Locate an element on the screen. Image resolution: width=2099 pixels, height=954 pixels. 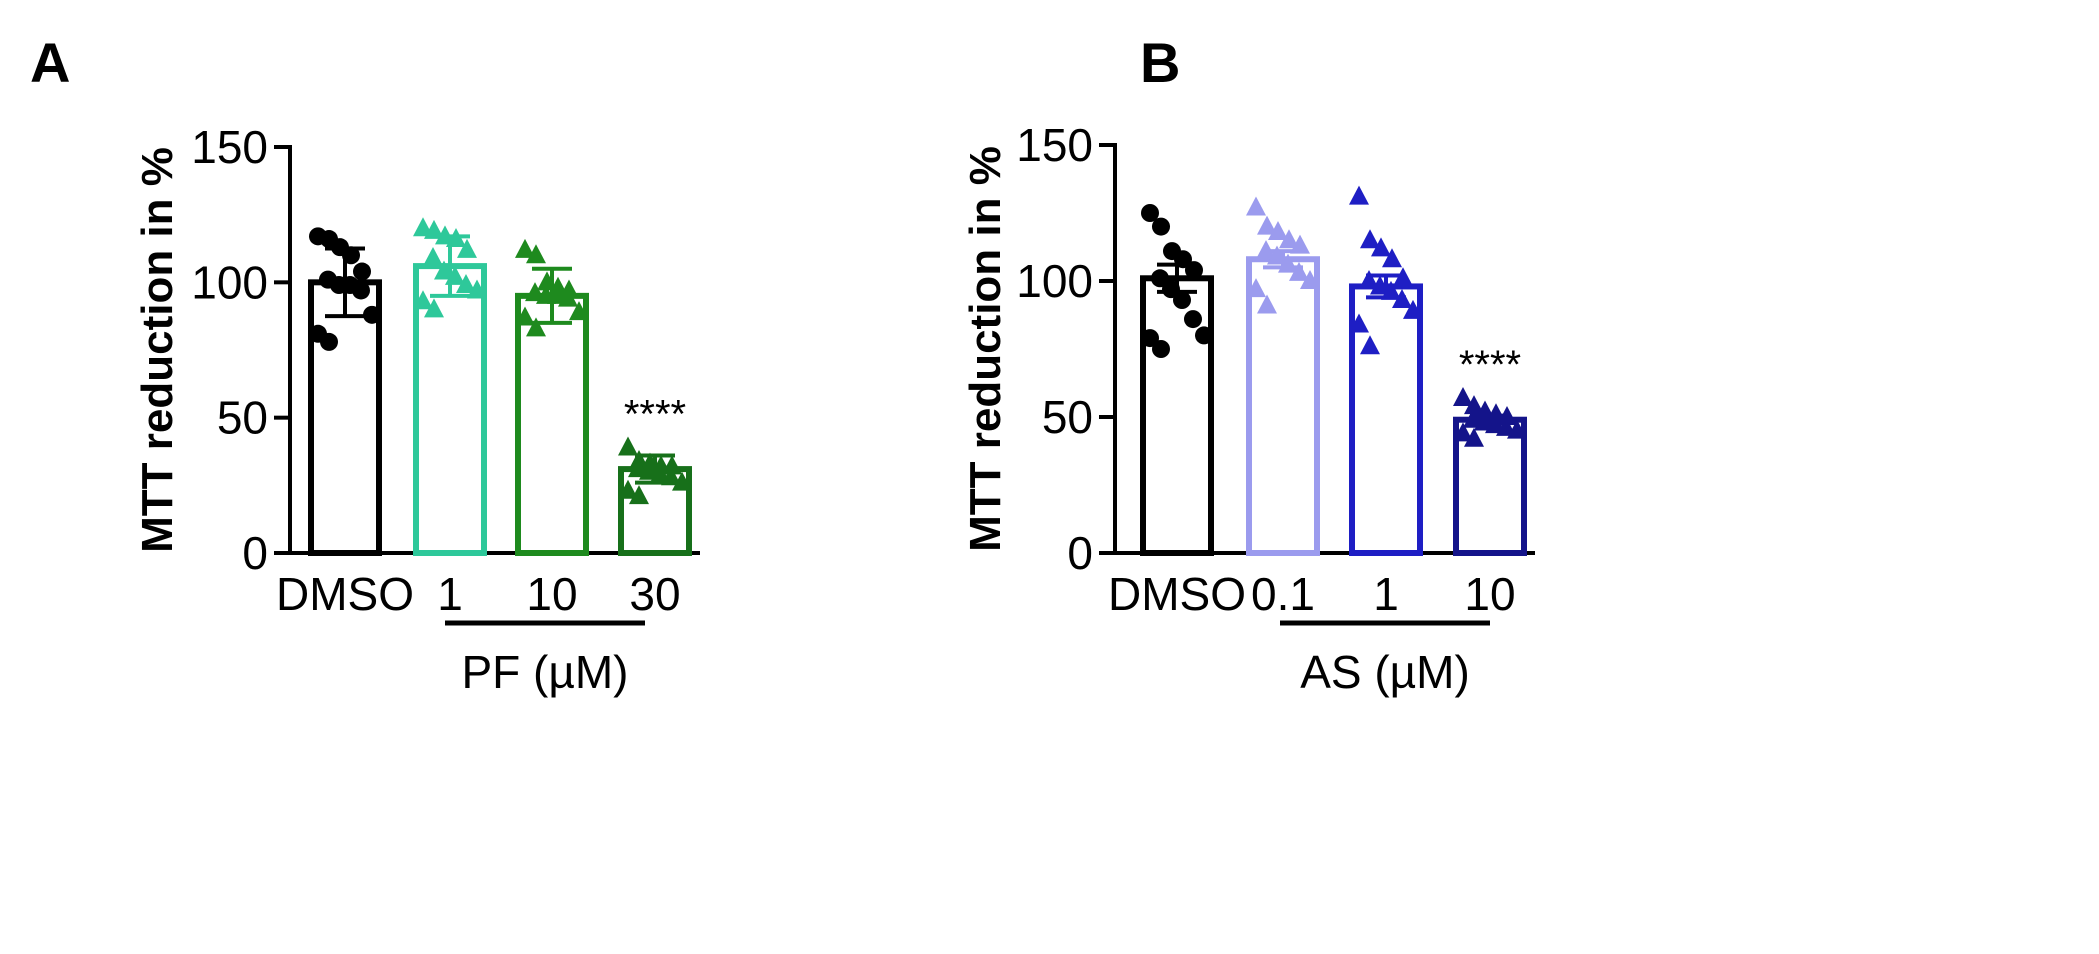
x-axis-label: PF (µM) is located at coordinates (544, 672).